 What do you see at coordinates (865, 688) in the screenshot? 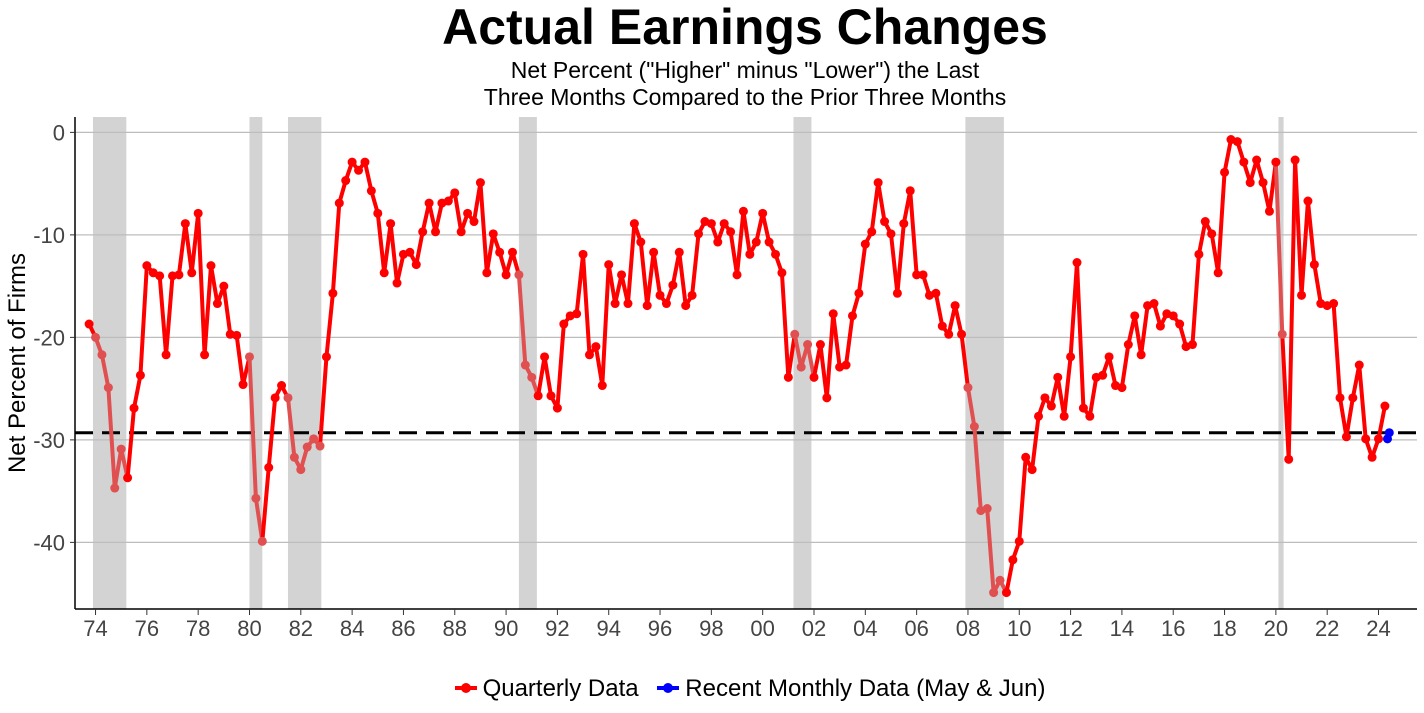
I see `legend-label-monthly: Recent Monthly Data (May & Jun)` at bounding box center [865, 688].